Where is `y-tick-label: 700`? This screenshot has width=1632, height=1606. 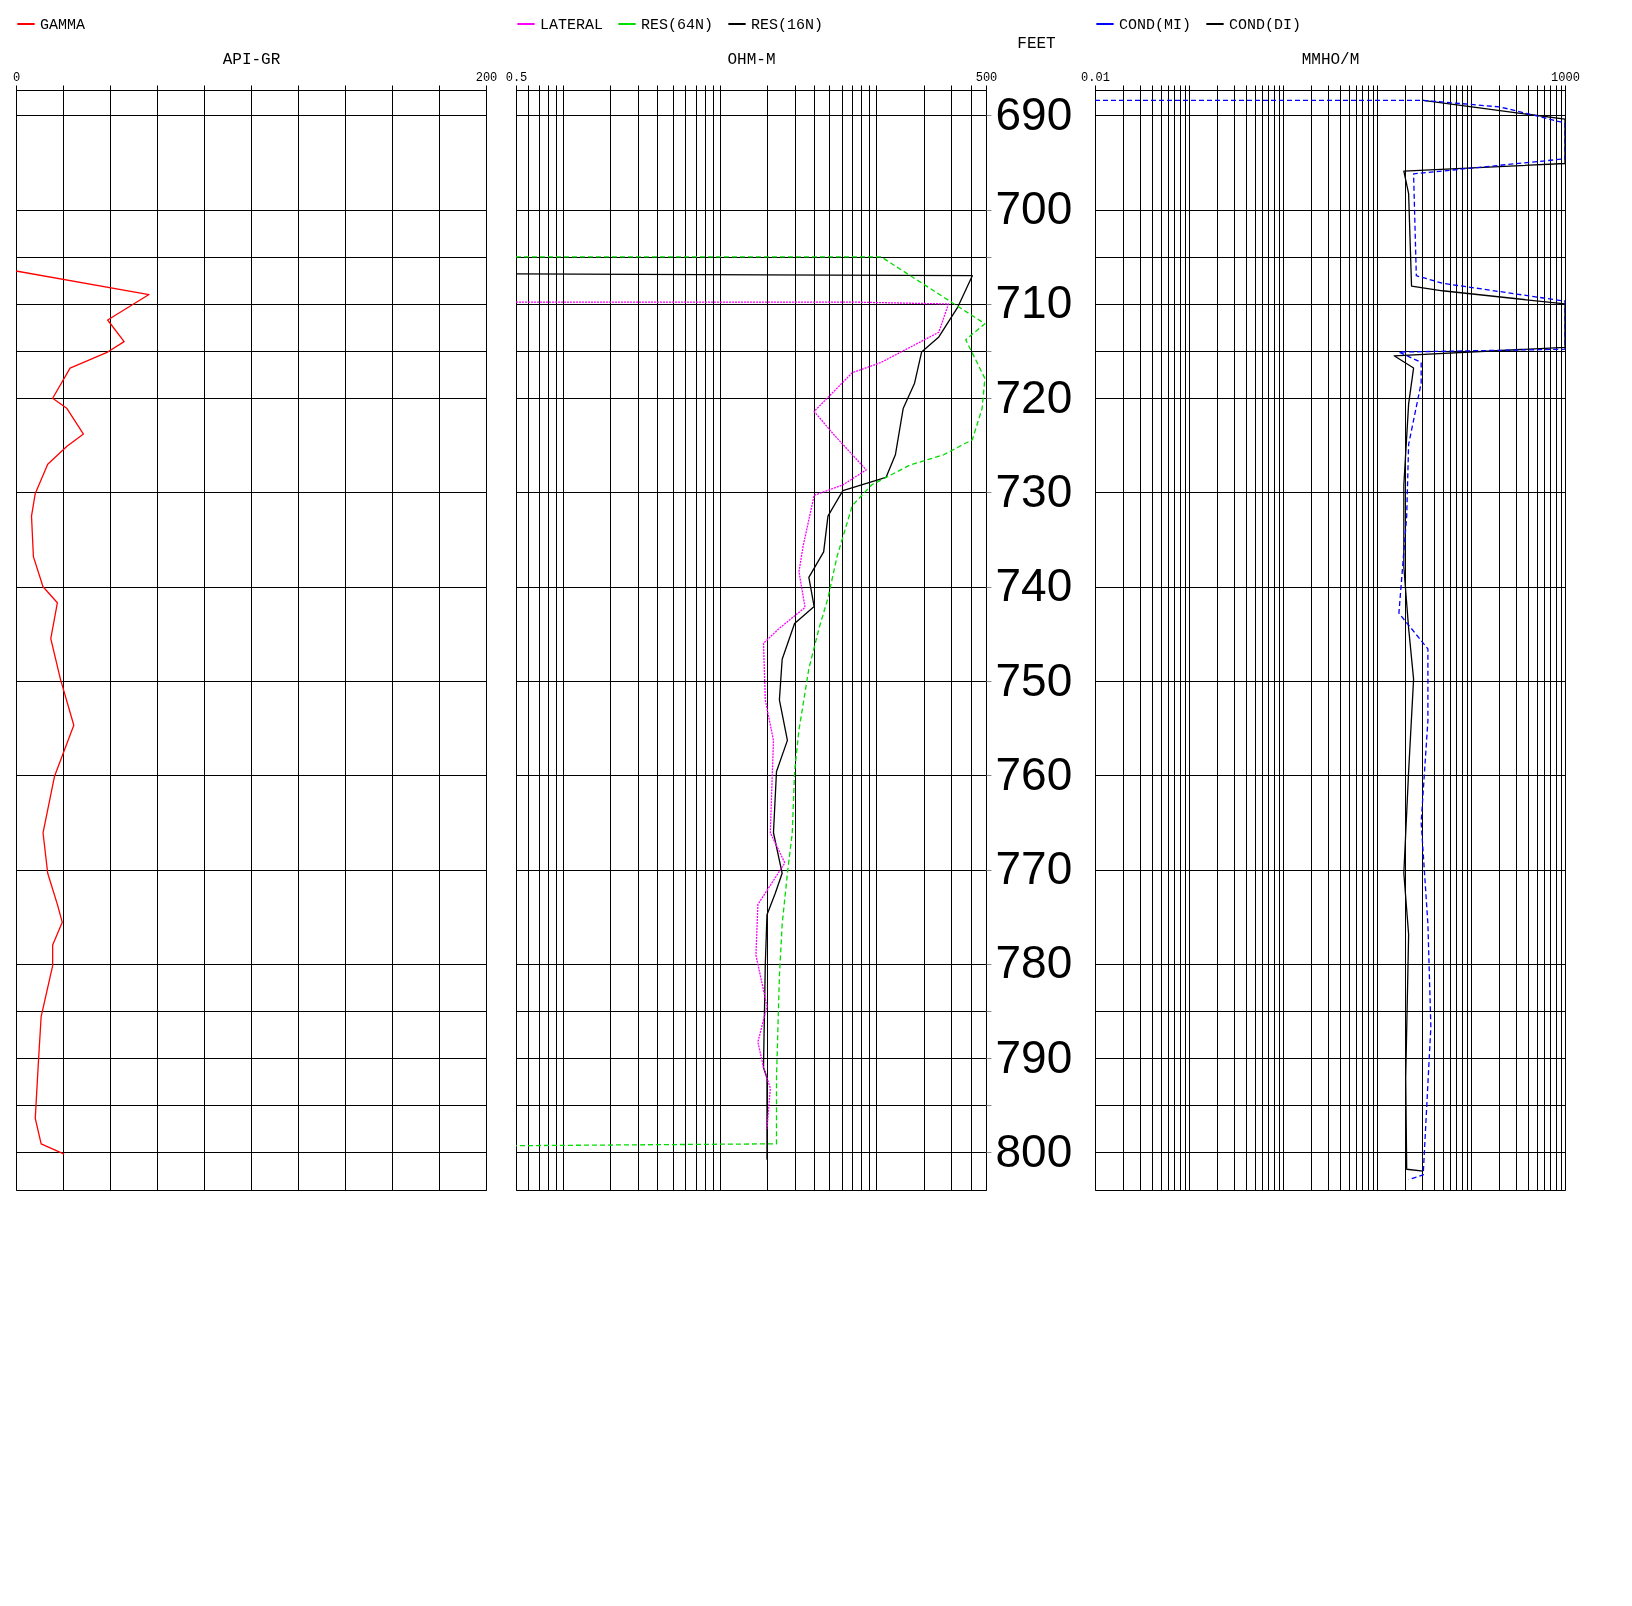
y-tick-label: 700 is located at coordinates (1034, 208).